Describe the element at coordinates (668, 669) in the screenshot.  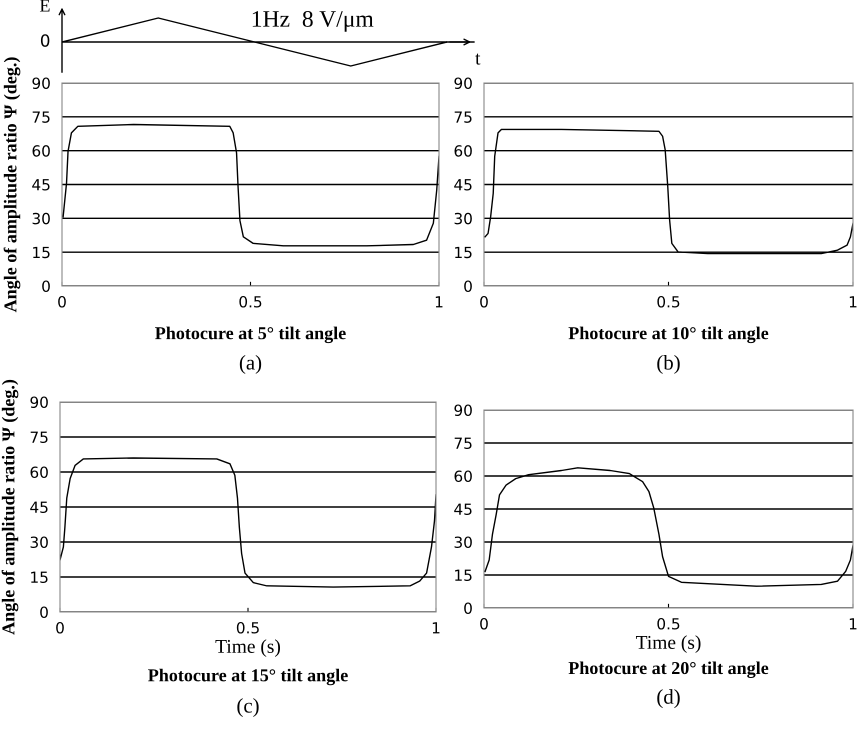
I see `text: Photocure at 20° tilt angle` at that location.